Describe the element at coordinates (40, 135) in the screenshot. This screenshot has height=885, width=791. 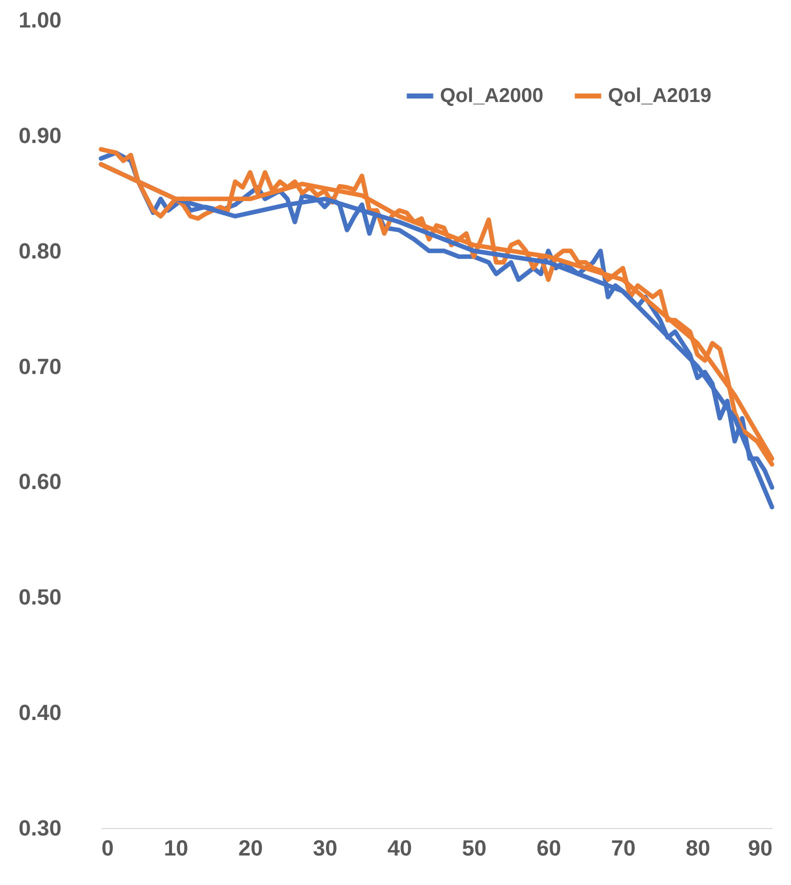
I see `y-tick-label: 0.90` at that location.